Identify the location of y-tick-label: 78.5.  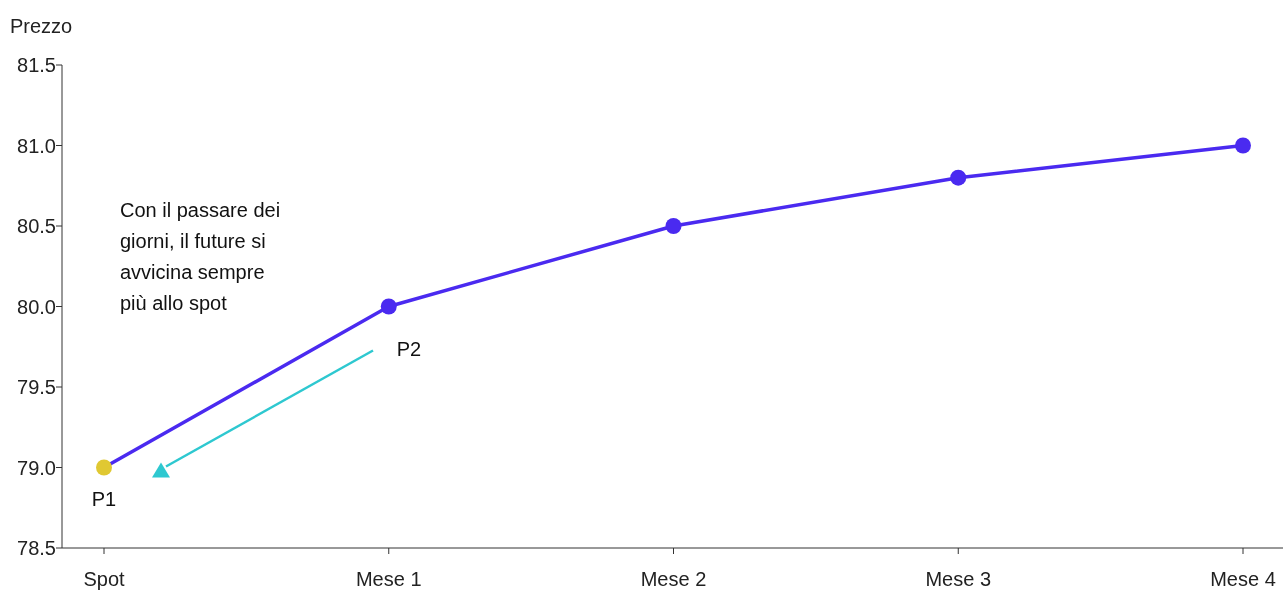
(36, 548).